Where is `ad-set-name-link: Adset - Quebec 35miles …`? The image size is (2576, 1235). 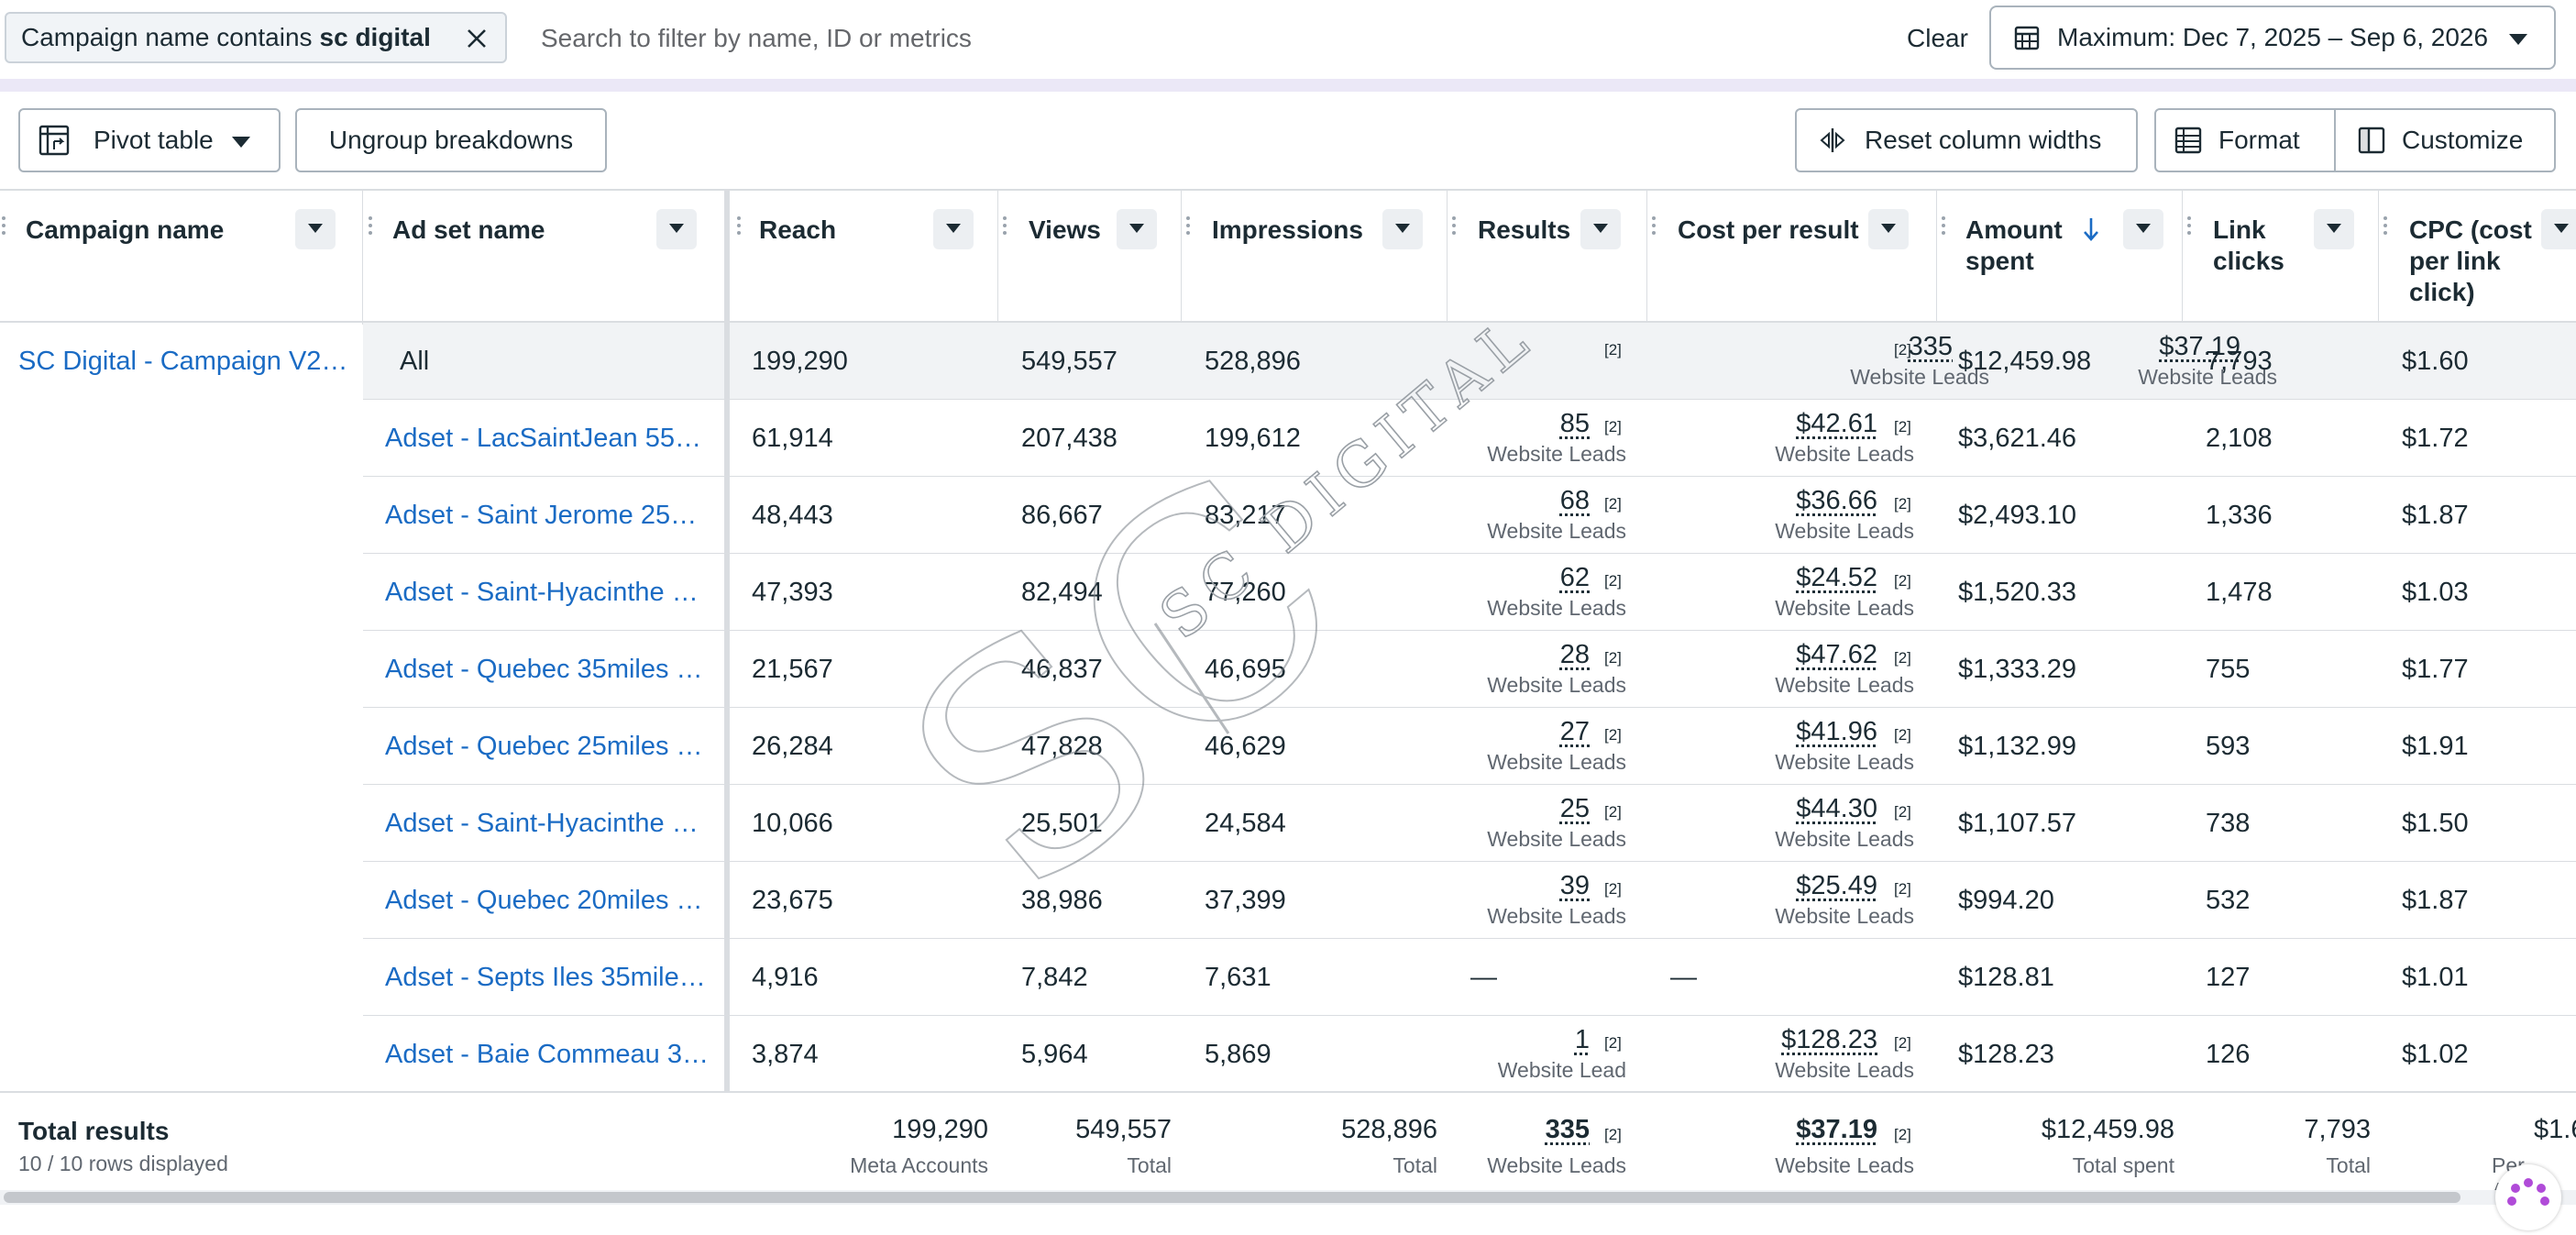 ad-set-name-link: Adset - Quebec 35miles … is located at coordinates (544, 670).